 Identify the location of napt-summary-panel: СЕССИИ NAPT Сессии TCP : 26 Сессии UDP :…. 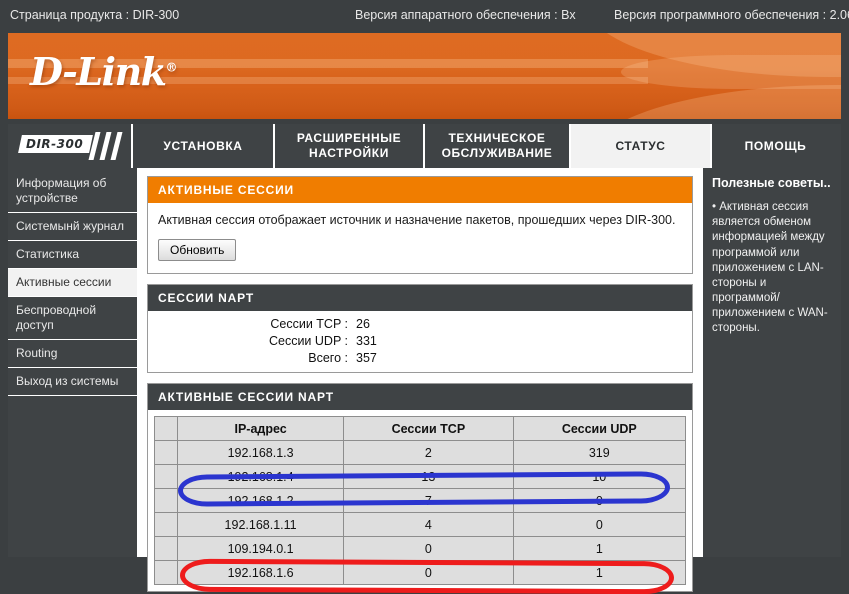
(420, 328).